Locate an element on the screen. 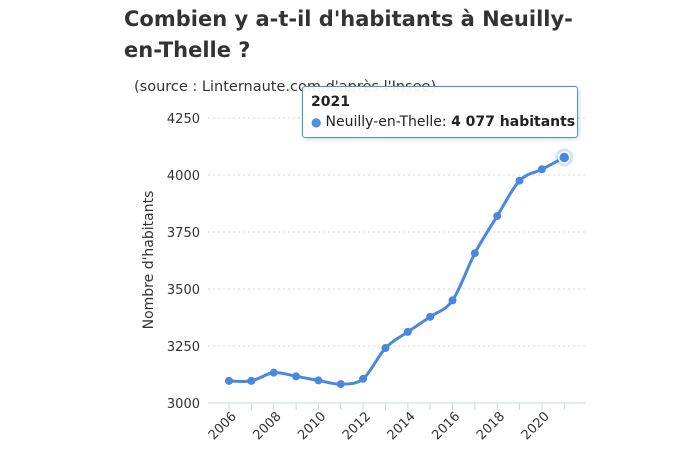 The height and width of the screenshot is (460, 700). x-tick-label: 2008 is located at coordinates (268, 426).